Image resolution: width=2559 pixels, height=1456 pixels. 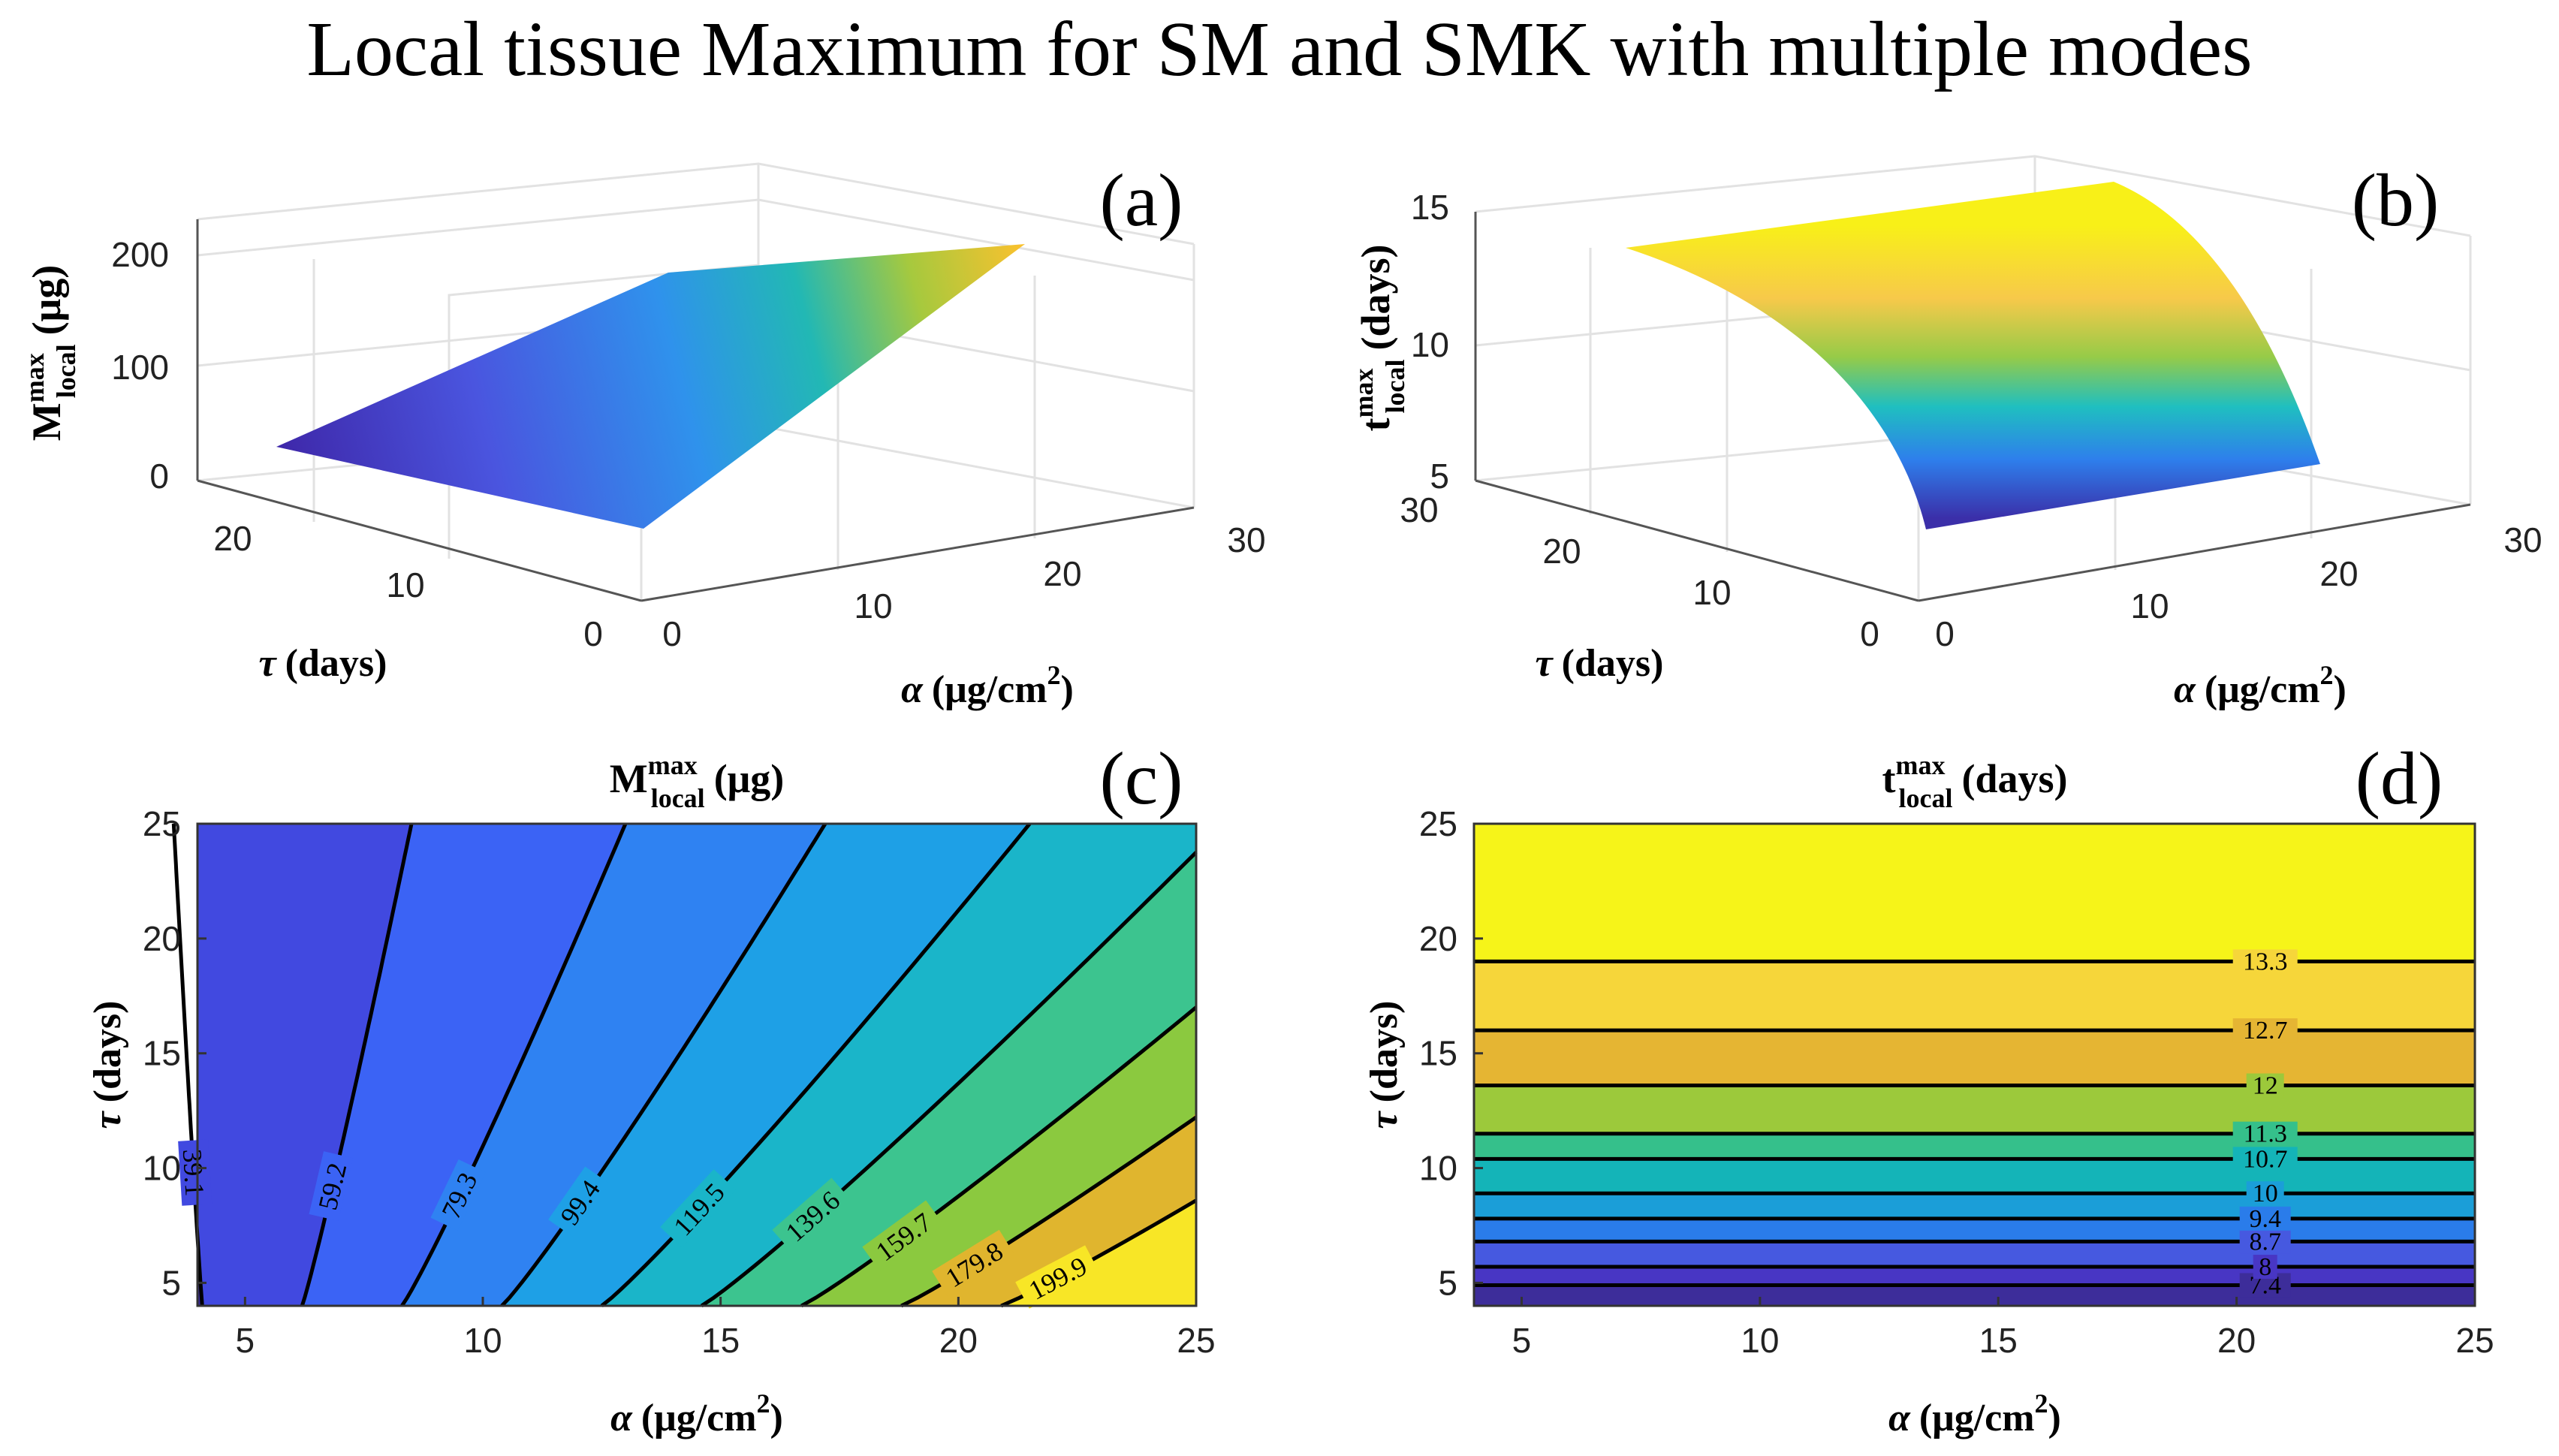 I want to click on panel-a-surface, so click(x=650, y=386).